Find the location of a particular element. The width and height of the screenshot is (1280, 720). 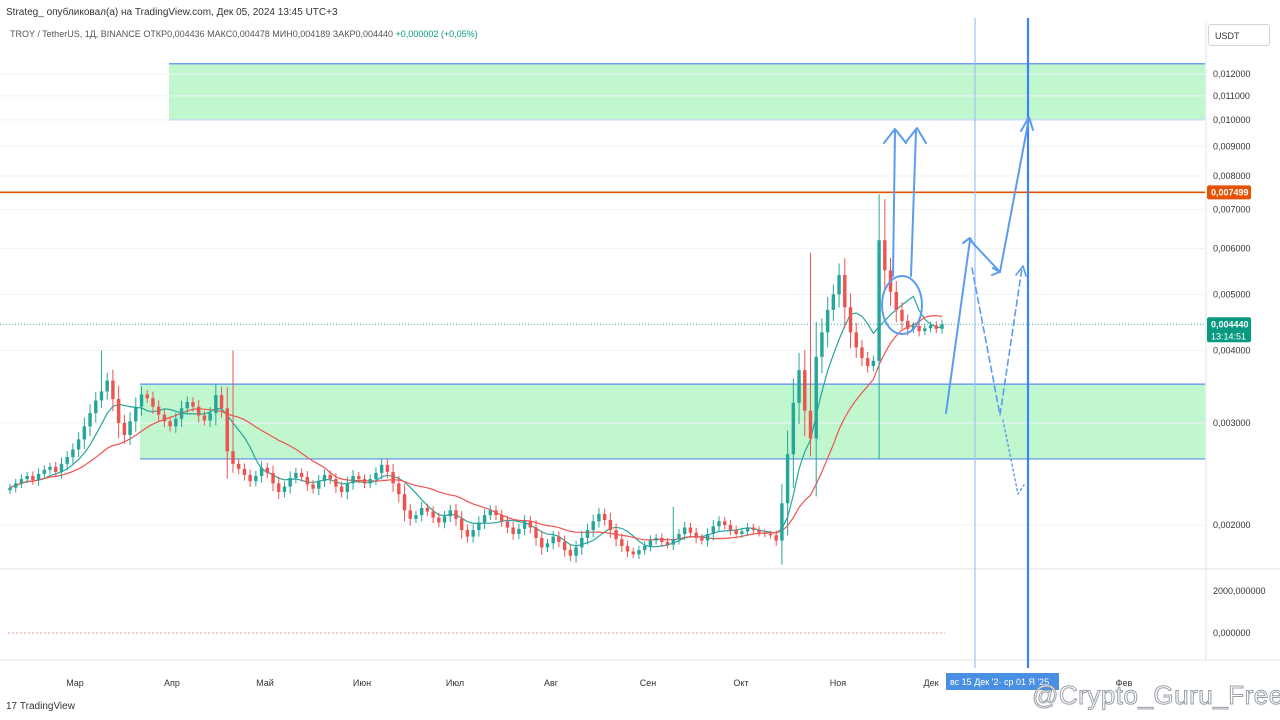

time-axis-tick: Мар is located at coordinates (75, 683).